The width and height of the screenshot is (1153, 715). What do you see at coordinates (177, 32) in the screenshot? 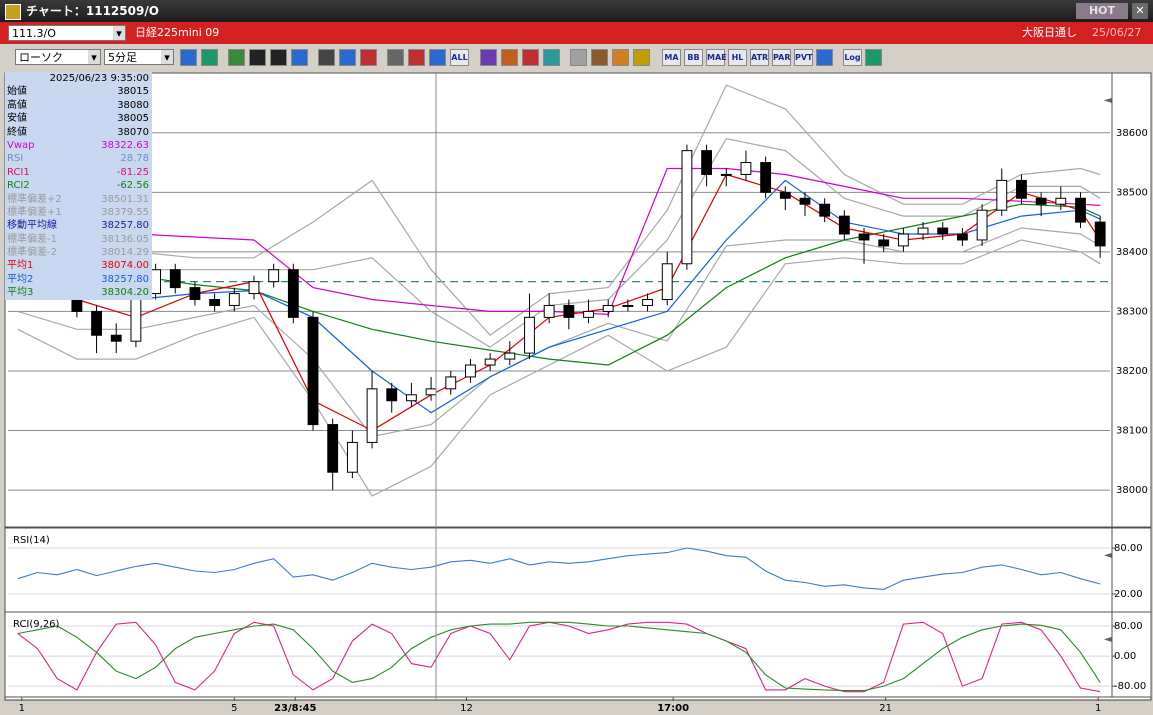
I see `symbol-name: 日経225mini 09` at bounding box center [177, 32].